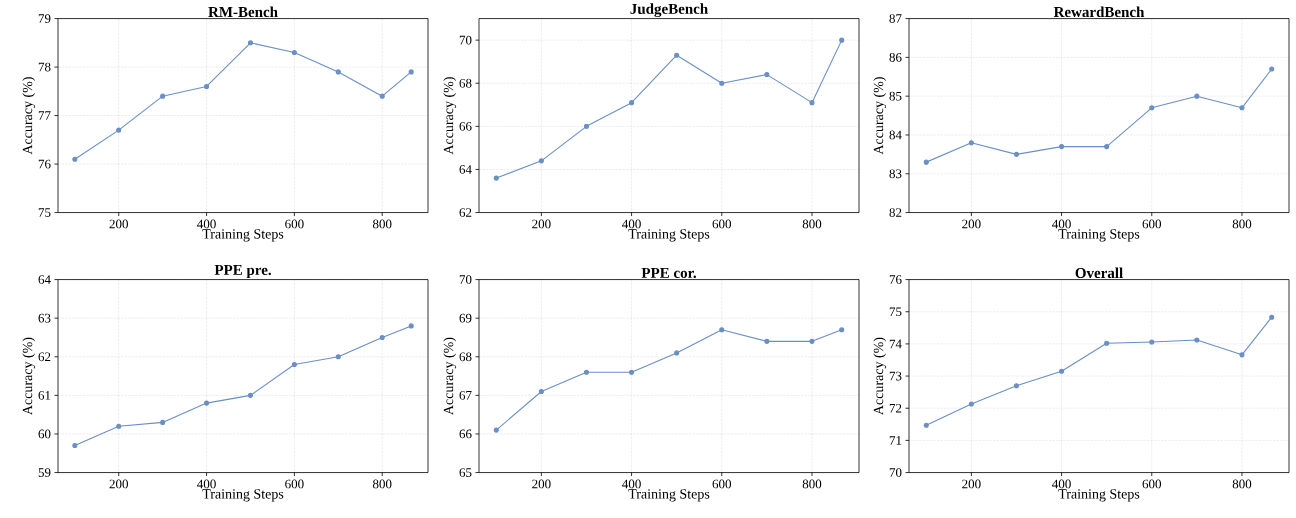 The height and width of the screenshot is (518, 1296). Describe the element at coordinates (895, 174) in the screenshot. I see `y-tick-label: 83` at that location.